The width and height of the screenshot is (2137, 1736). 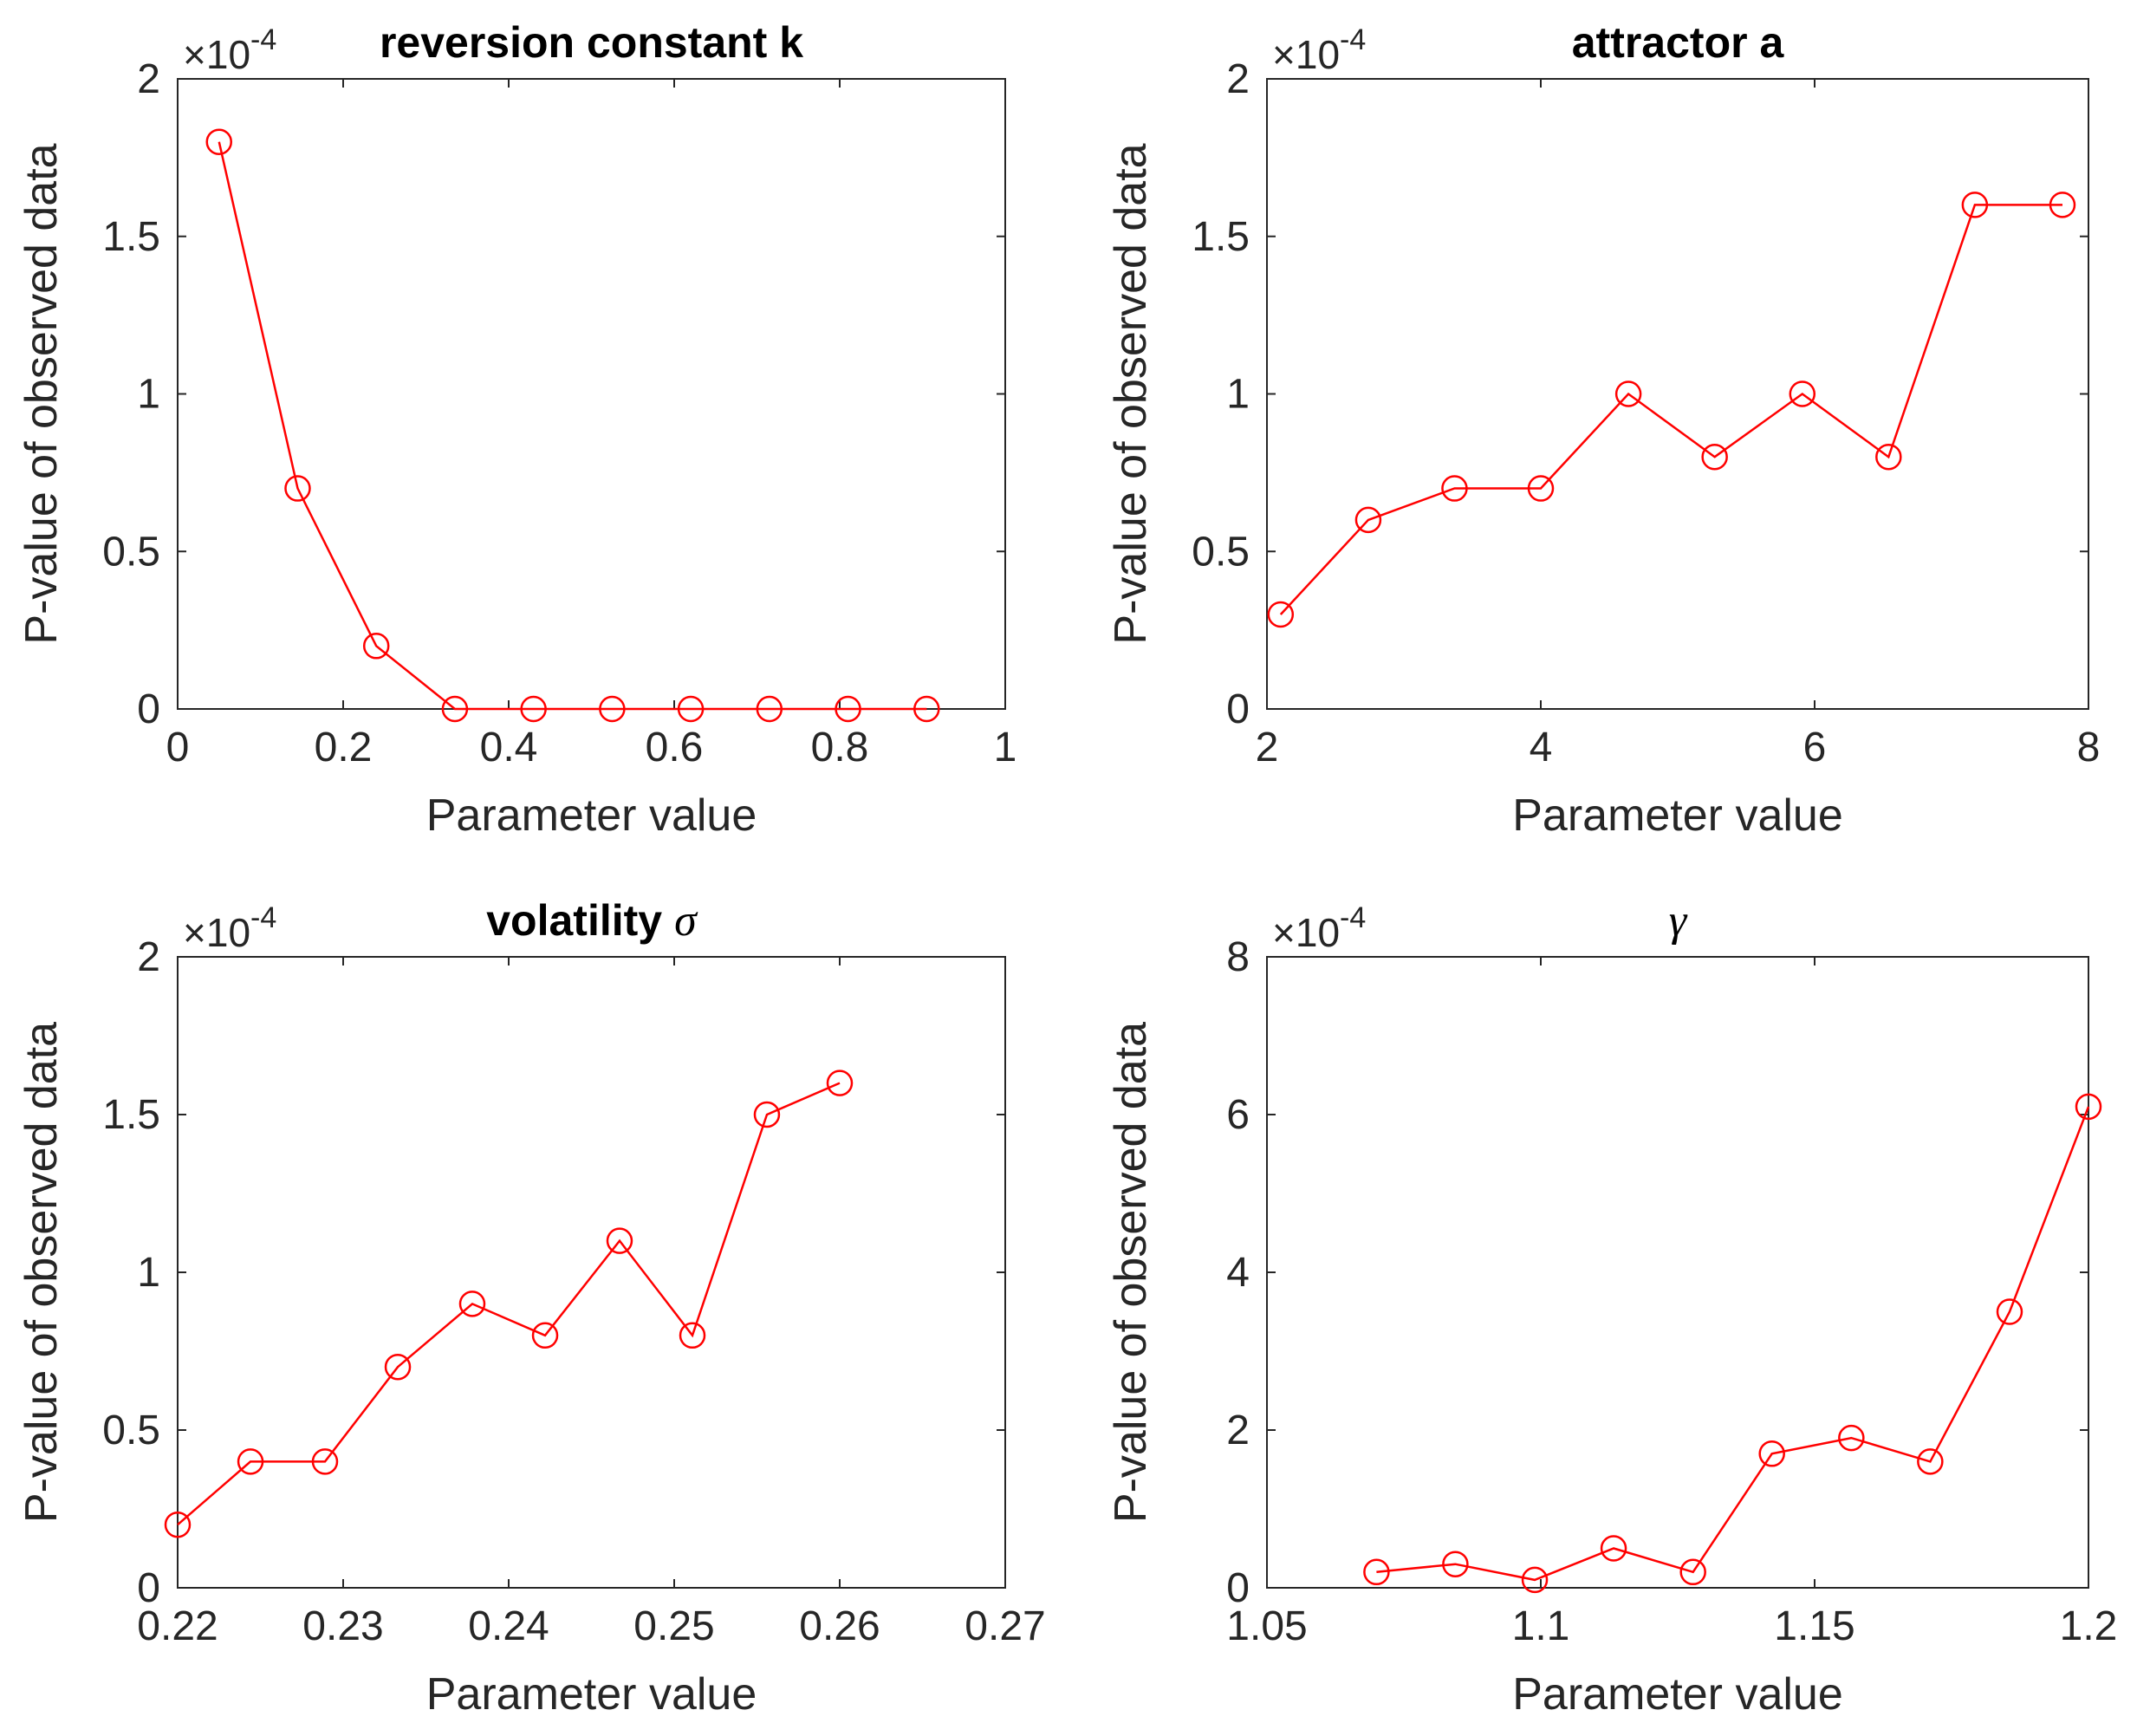 I want to click on y-tick-label: 4, so click(x=1238, y=1273).